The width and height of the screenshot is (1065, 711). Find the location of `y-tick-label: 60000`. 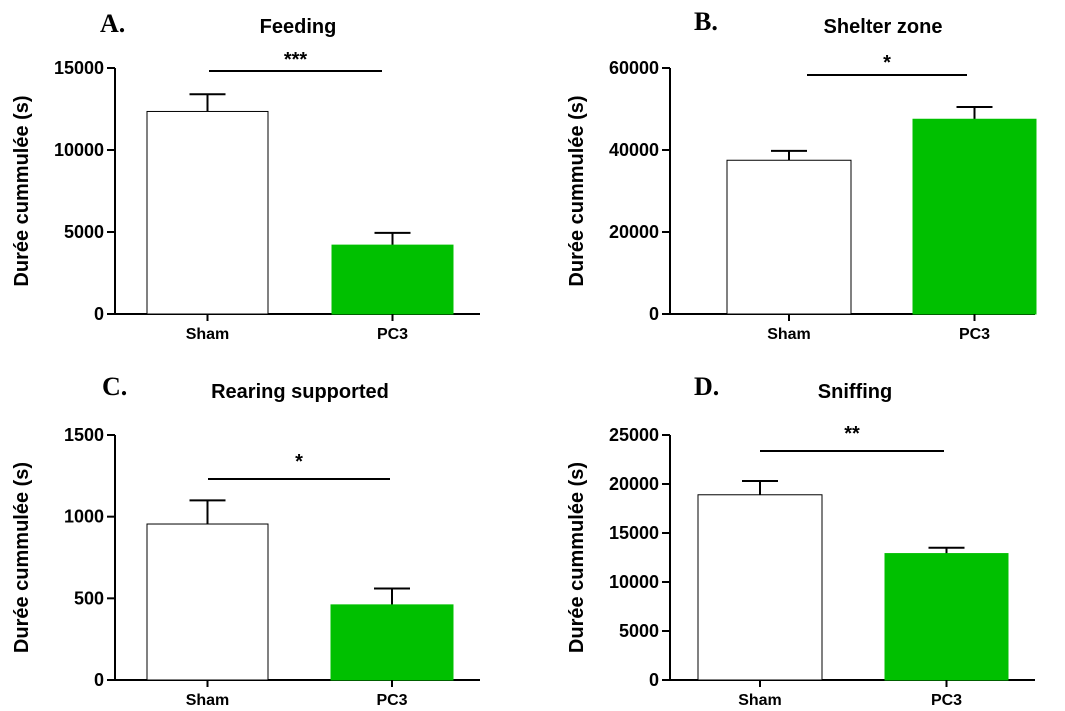

y-tick-label: 60000 is located at coordinates (634, 68).